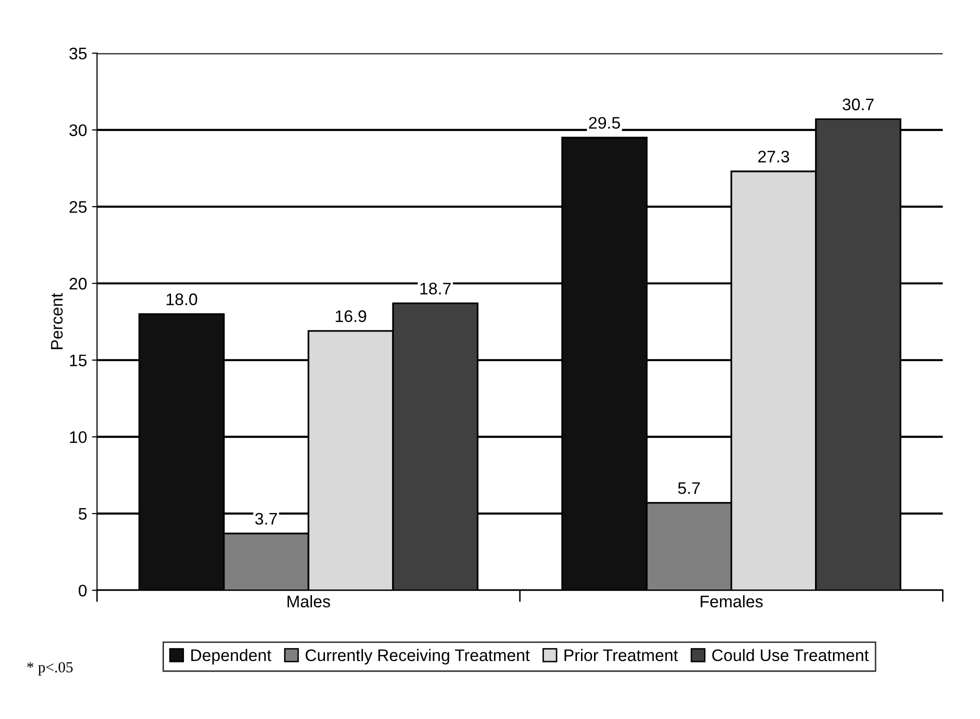 Image resolution: width=980 pixels, height=719 pixels. Describe the element at coordinates (790, 655) in the screenshot. I see `legend-label: Could Use Treatment` at that location.